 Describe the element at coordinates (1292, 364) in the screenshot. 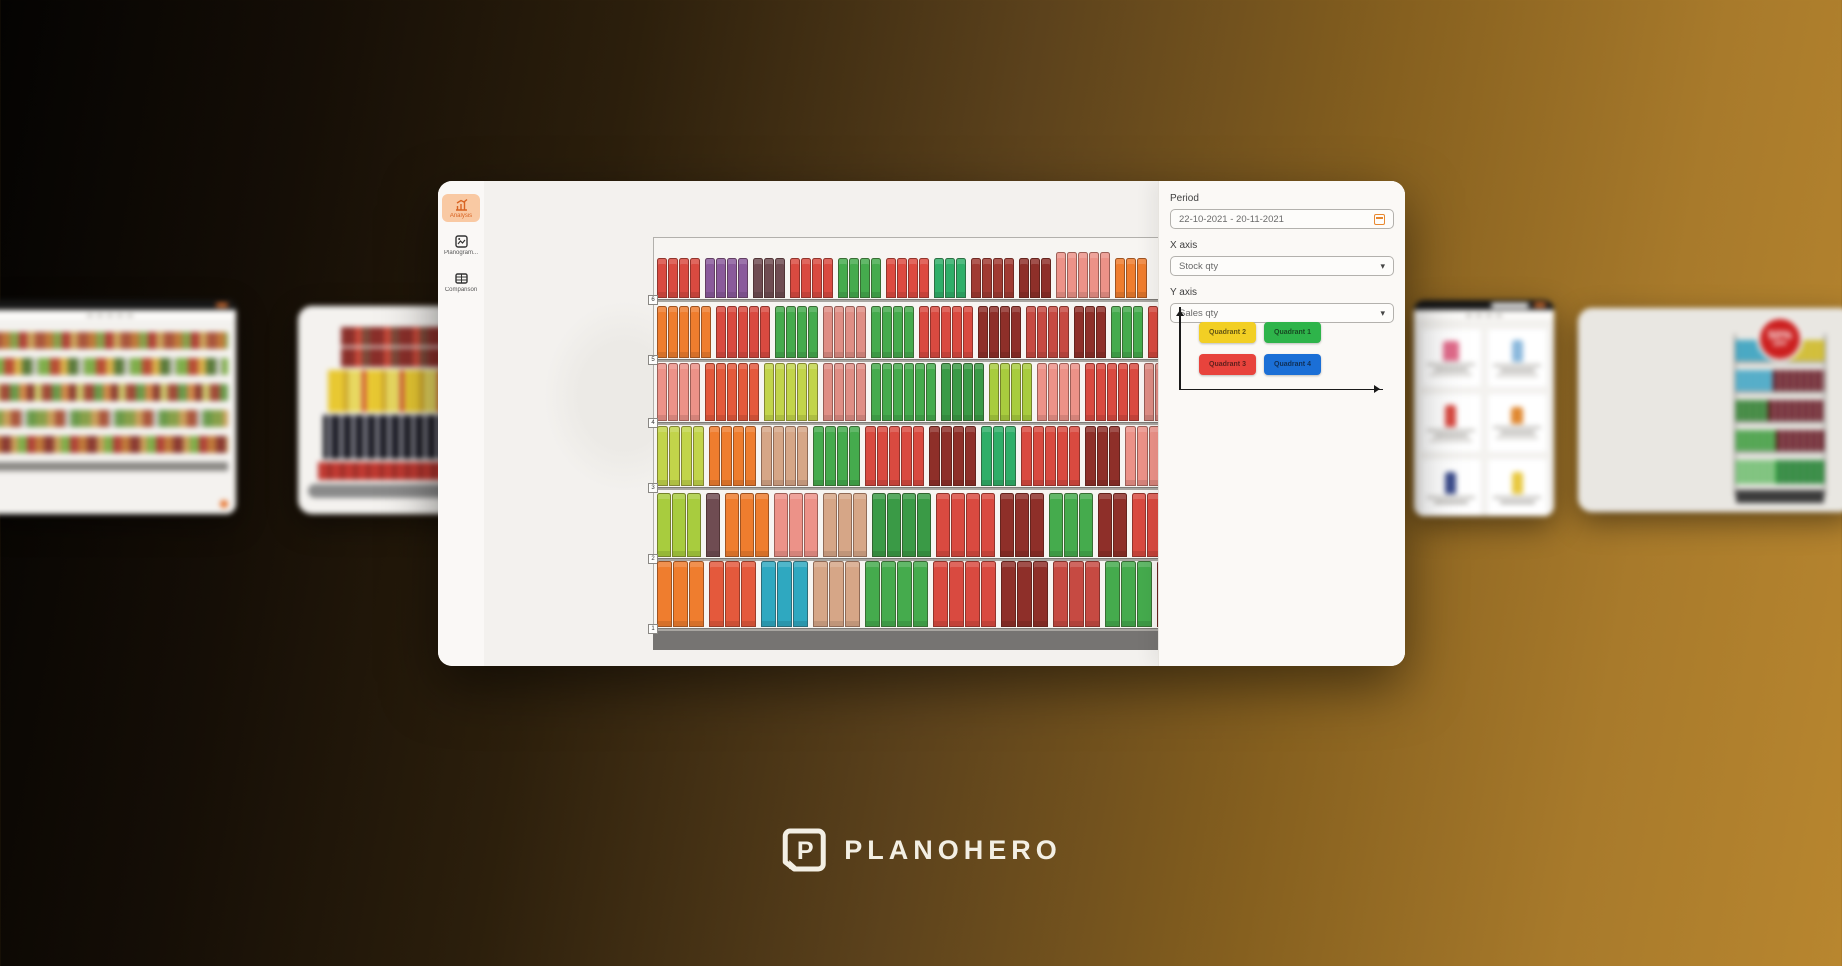

I see `quadrant-4-button: Quadrant 4` at that location.